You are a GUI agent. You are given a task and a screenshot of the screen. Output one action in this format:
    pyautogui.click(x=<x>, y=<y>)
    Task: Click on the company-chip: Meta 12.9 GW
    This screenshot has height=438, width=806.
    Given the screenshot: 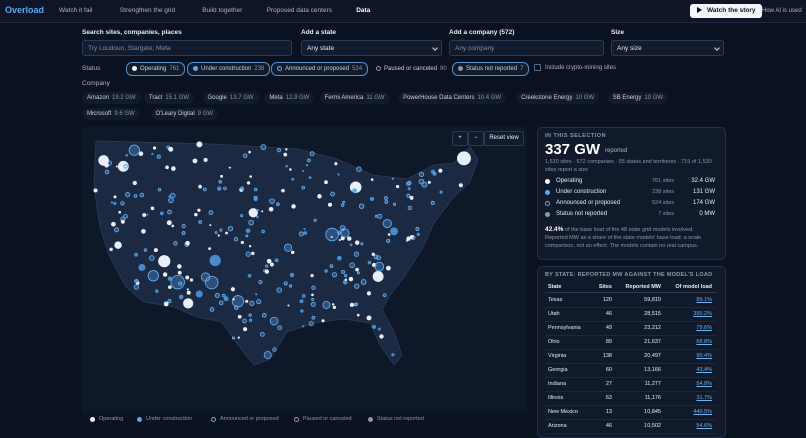 What is the action you would take?
    pyautogui.click(x=289, y=98)
    